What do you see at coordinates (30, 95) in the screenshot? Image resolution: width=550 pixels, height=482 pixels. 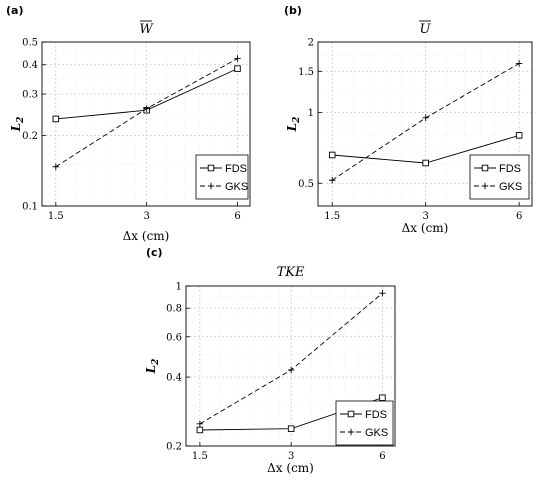 I see `y-tick-label: 0.3` at bounding box center [30, 95].